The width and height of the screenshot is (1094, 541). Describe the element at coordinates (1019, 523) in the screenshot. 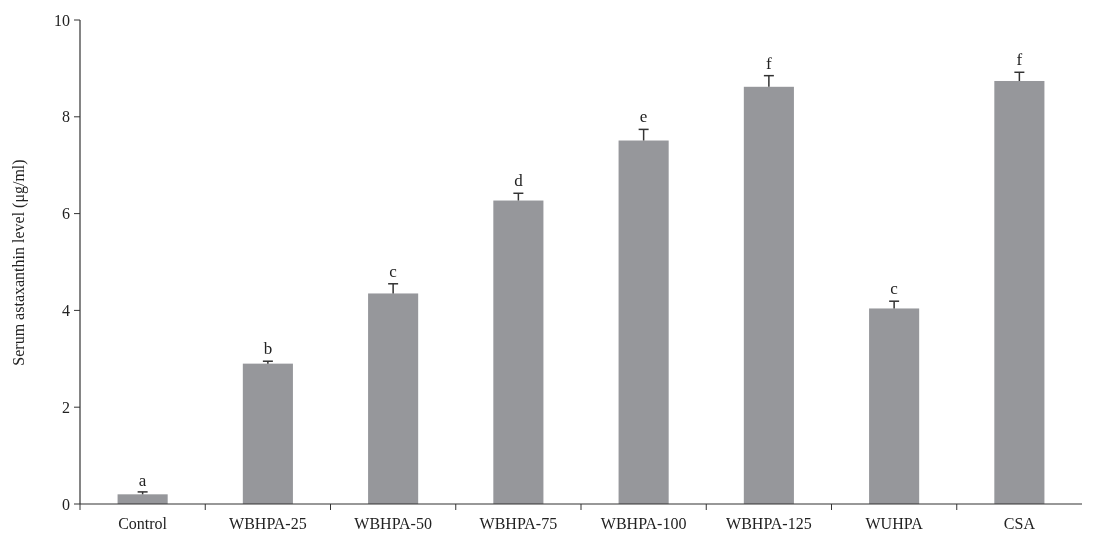

I see `x-tick-label: CSA` at that location.